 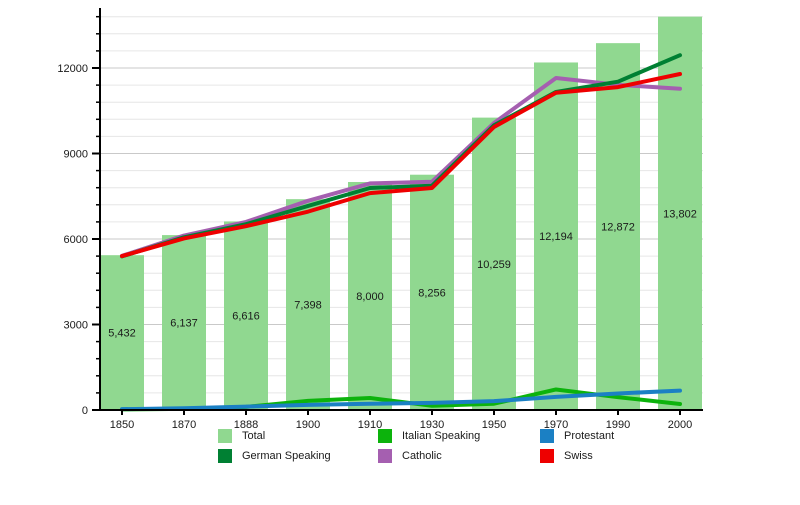 I want to click on bar-label-1888: 6,616, so click(x=246, y=317).